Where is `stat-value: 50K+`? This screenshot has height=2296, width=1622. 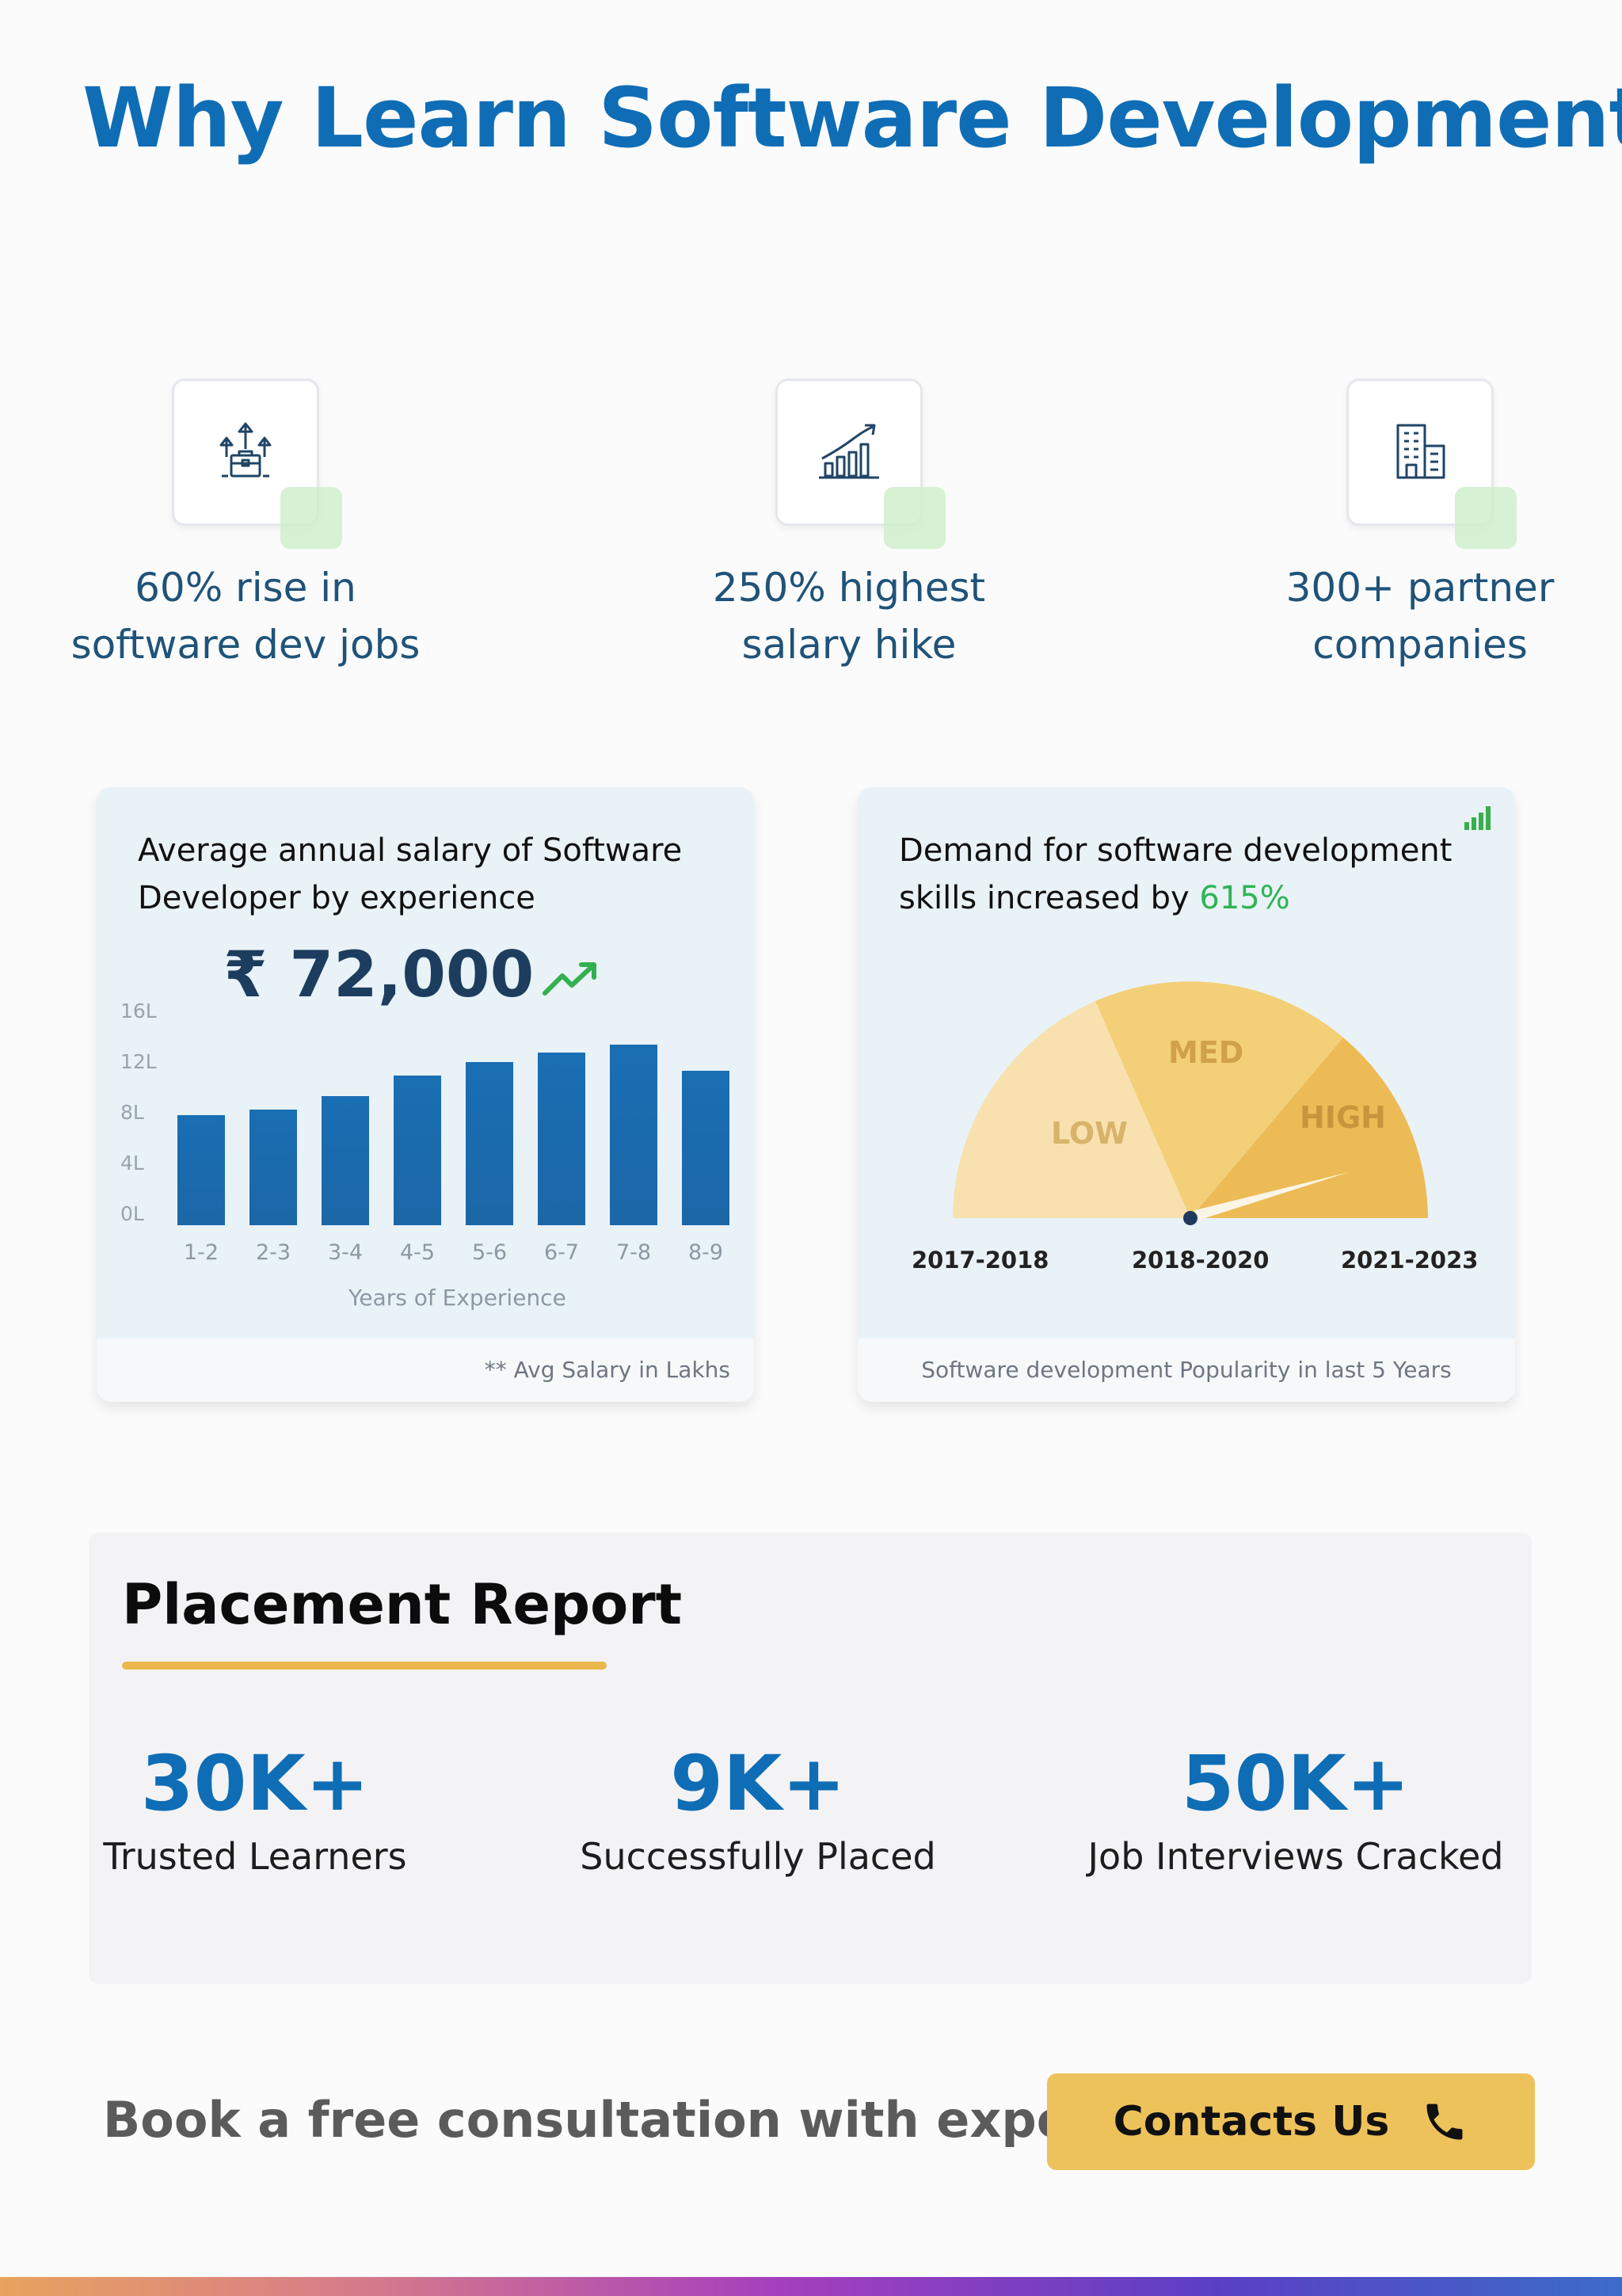
stat-value: 50K+ is located at coordinates (1296, 1783).